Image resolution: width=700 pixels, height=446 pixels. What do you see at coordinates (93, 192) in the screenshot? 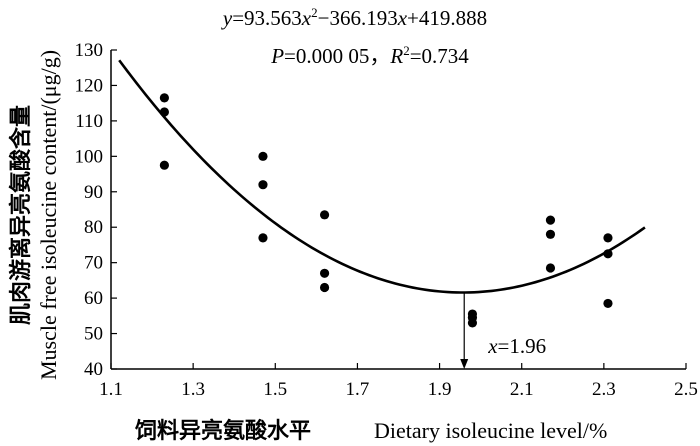
I see `y-tick-label: 90` at bounding box center [93, 192].